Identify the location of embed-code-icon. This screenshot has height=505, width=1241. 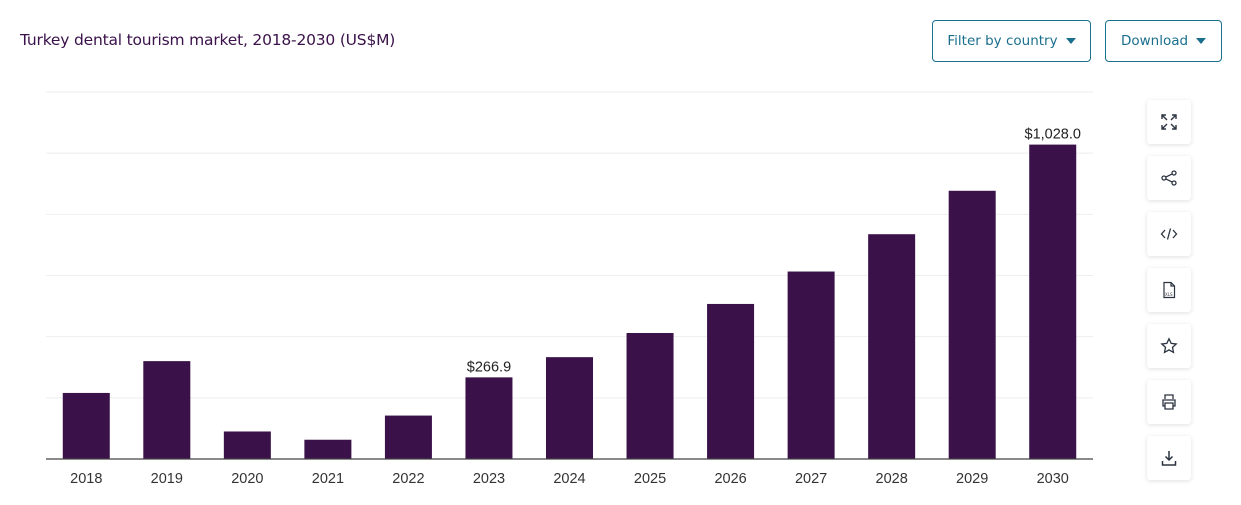
(1169, 234).